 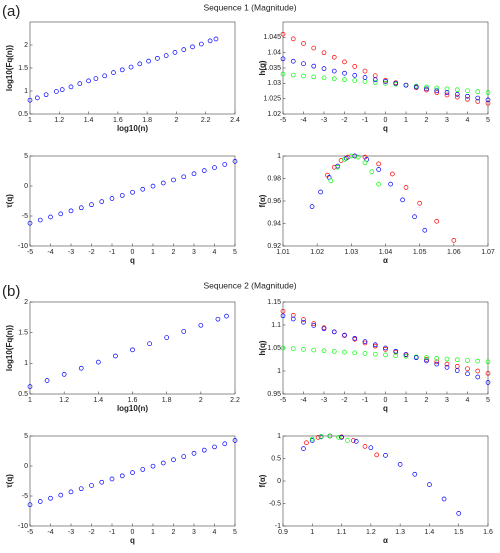 I want to click on y-tick-label: 1.5, so click(x=23, y=68).